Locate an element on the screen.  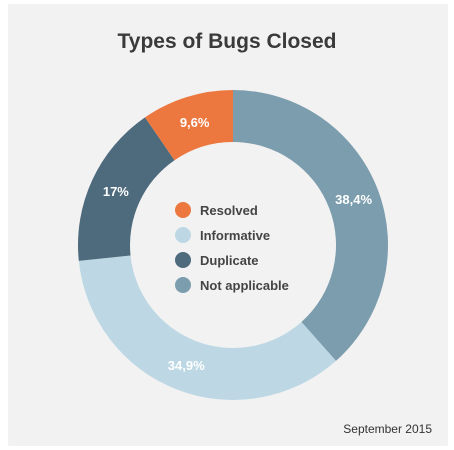
legend-swatch-duplicate is located at coordinates (183, 260).